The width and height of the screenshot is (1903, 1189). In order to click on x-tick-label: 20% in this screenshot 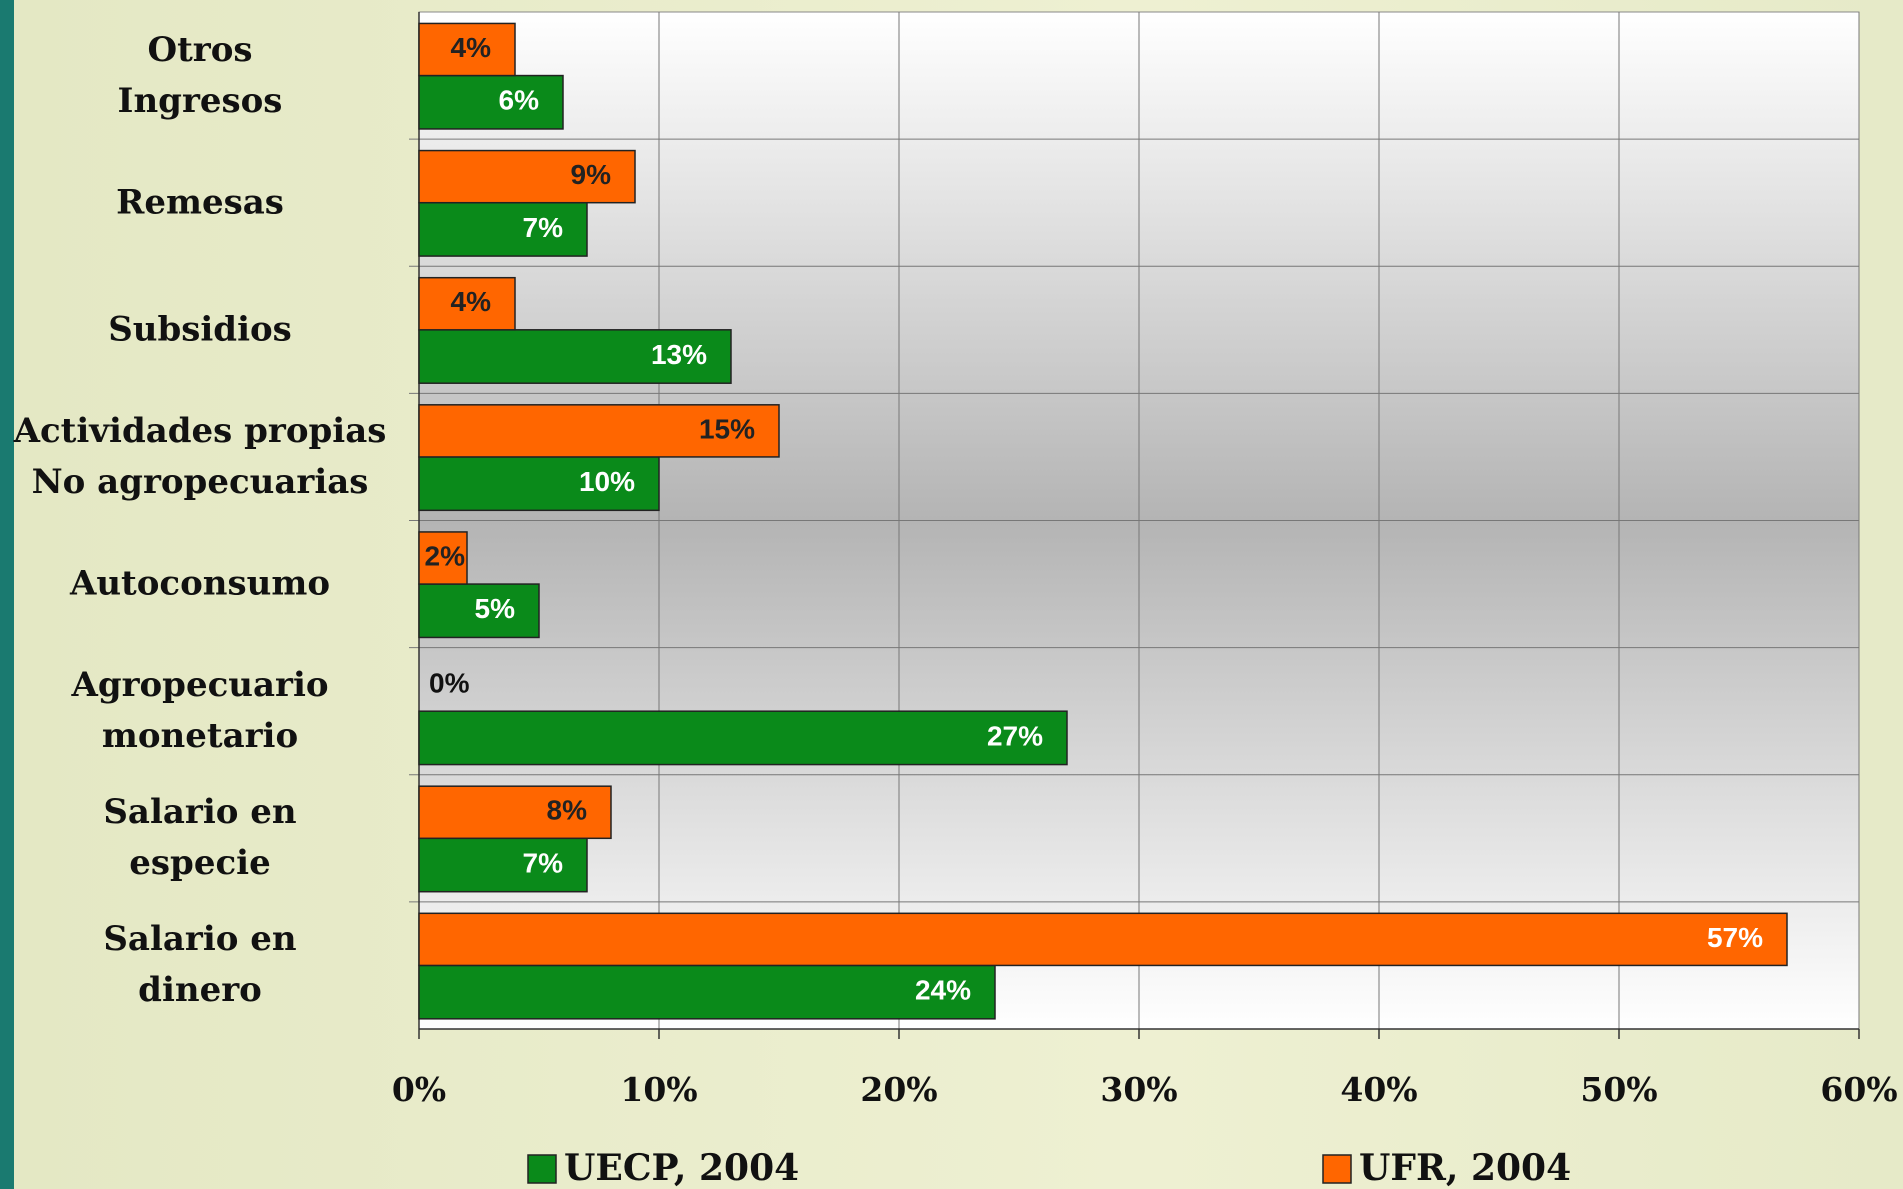, I will do `click(898, 1089)`.